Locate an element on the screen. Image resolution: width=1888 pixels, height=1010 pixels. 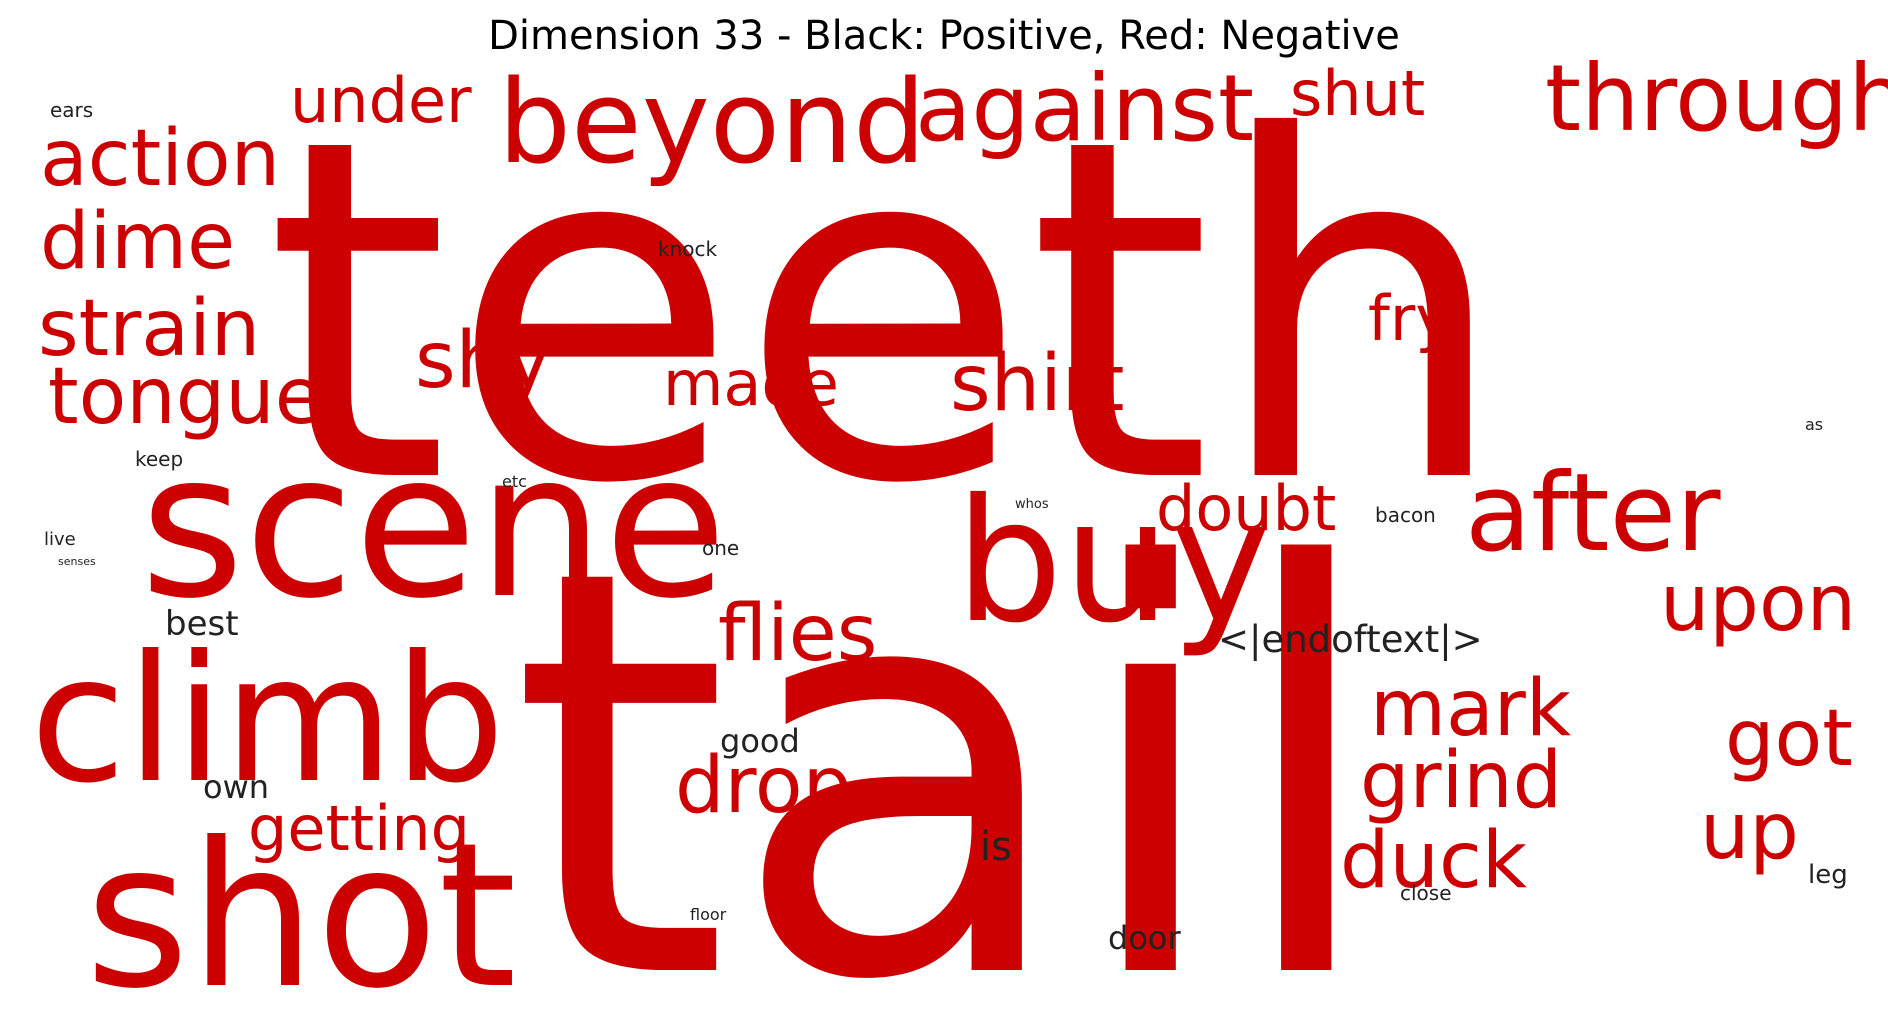
word-leg: leg is located at coordinates (1828, 875).